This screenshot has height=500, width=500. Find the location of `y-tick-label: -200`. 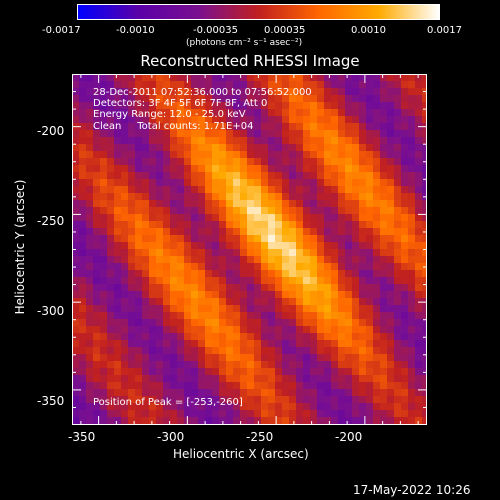

y-tick-label: -200 is located at coordinates (51, 131).